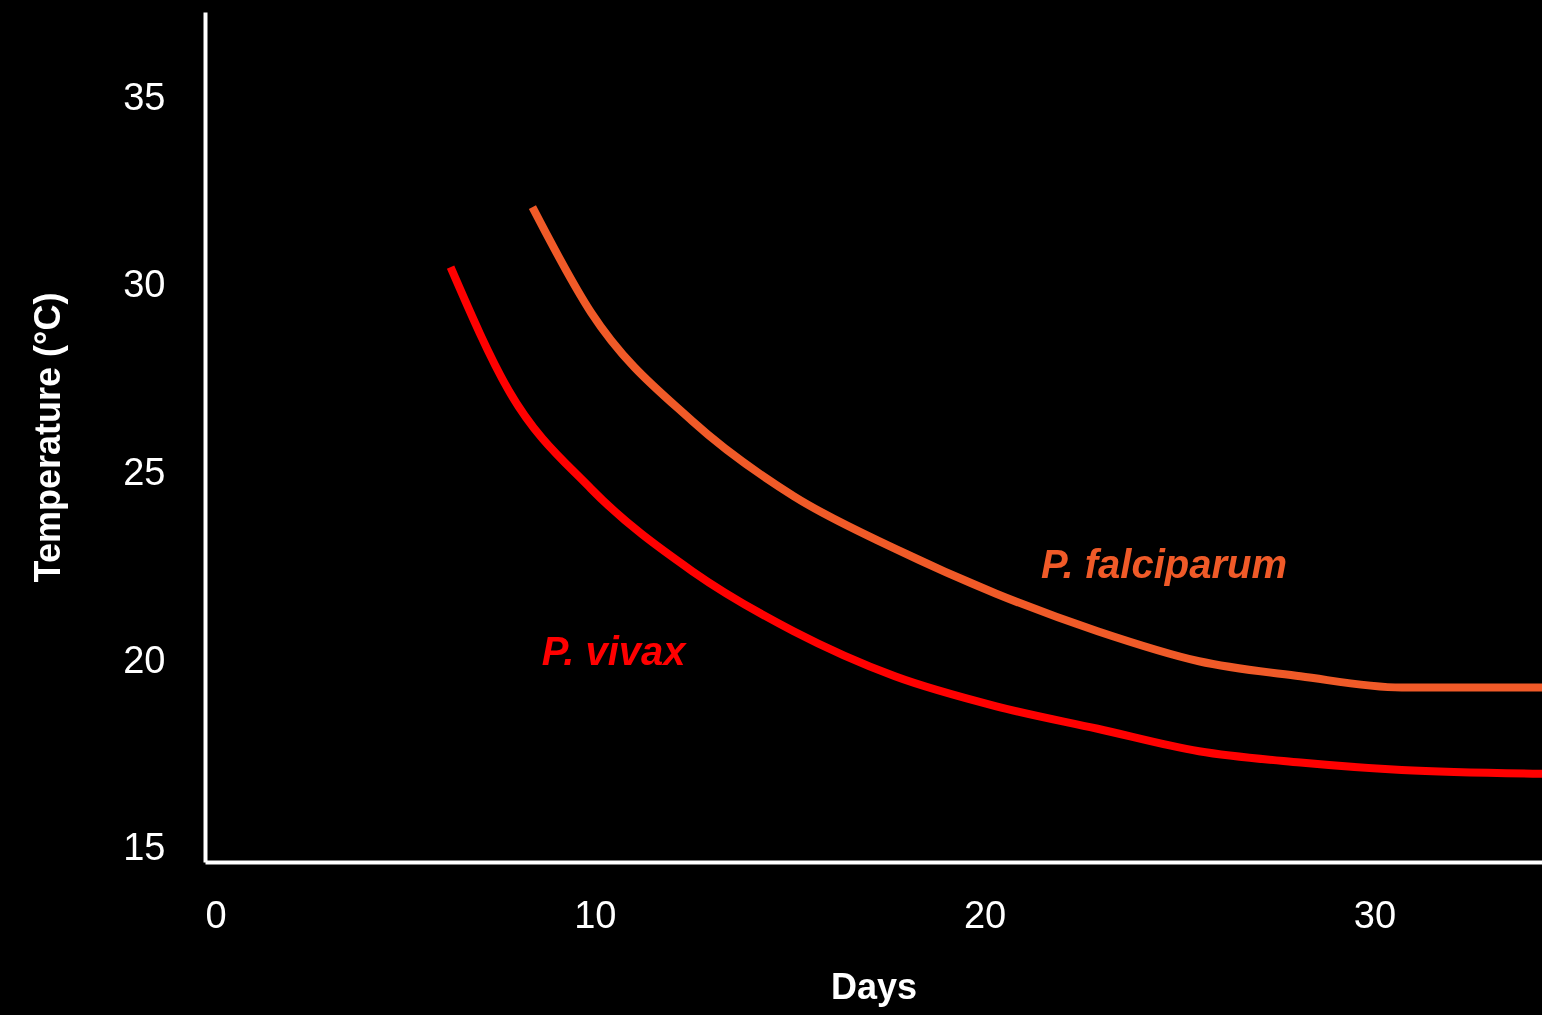 The height and width of the screenshot is (1015, 1542). I want to click on x-tick-label: 10, so click(595, 914).